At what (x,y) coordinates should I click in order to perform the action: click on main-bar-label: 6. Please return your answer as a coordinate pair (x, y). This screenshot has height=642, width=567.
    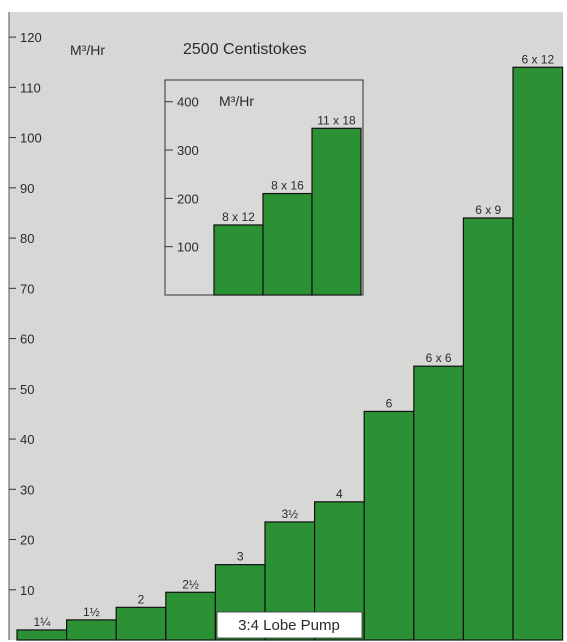
    Looking at the image, I should click on (389, 403).